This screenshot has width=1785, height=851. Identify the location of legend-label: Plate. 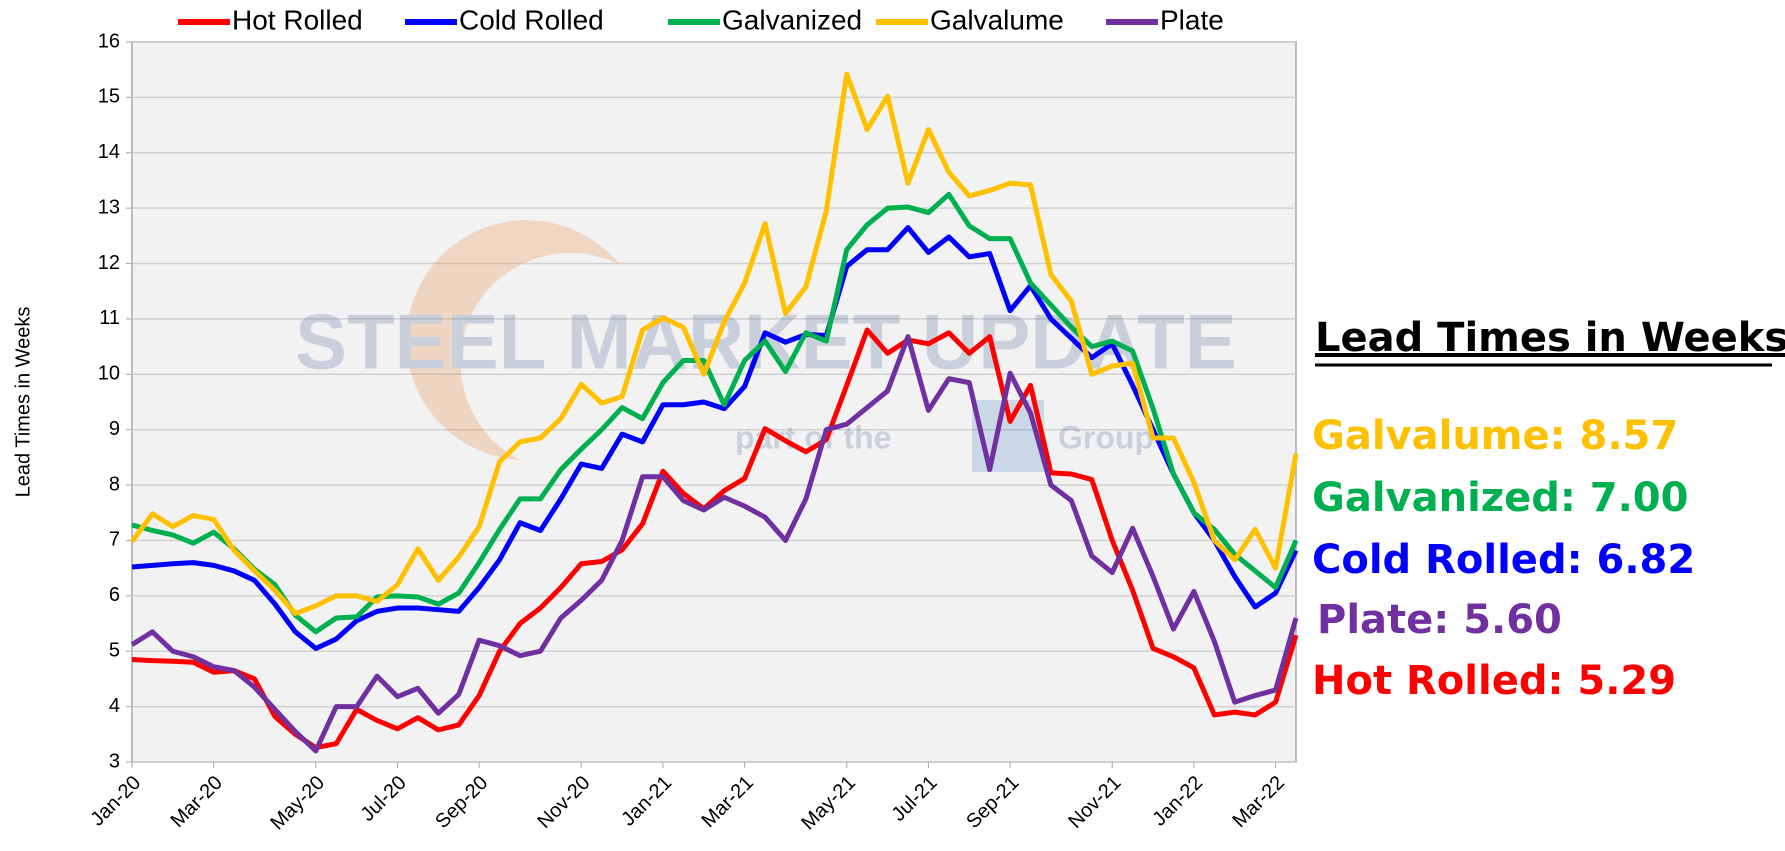
(1192, 19).